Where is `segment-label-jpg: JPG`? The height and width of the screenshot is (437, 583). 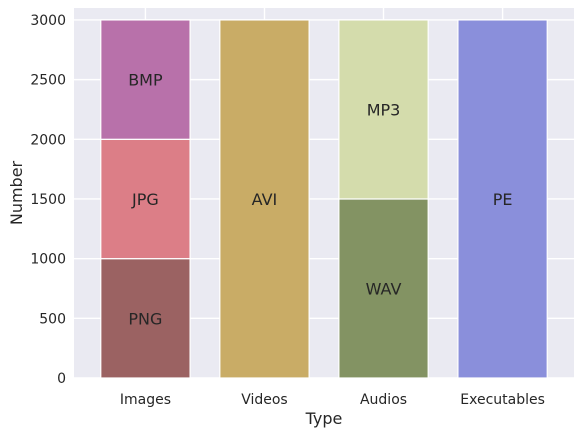 segment-label-jpg: JPG is located at coordinates (145, 199).